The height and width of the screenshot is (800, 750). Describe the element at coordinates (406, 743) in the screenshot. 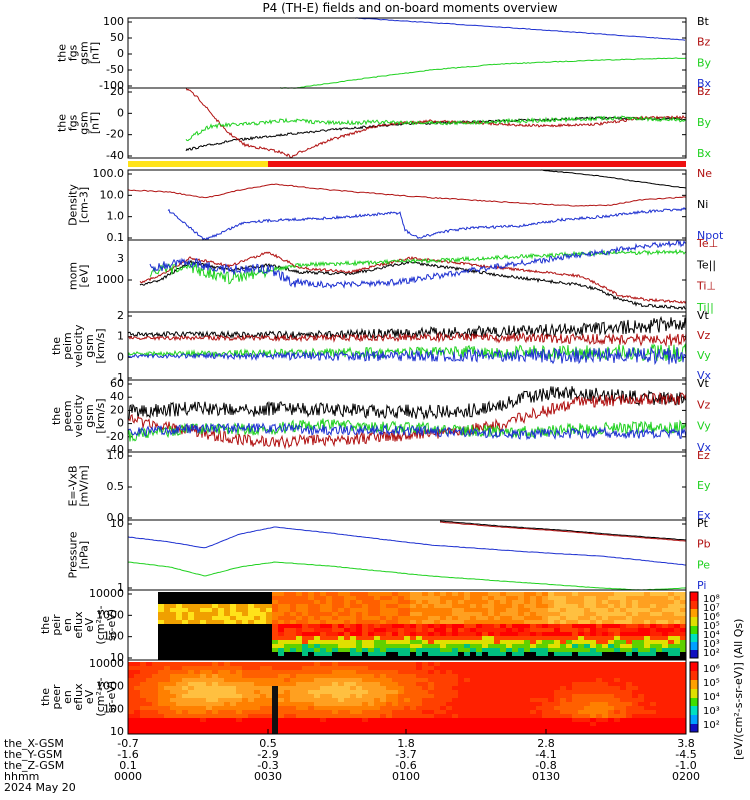

I see `xrow-value: 1.8` at that location.